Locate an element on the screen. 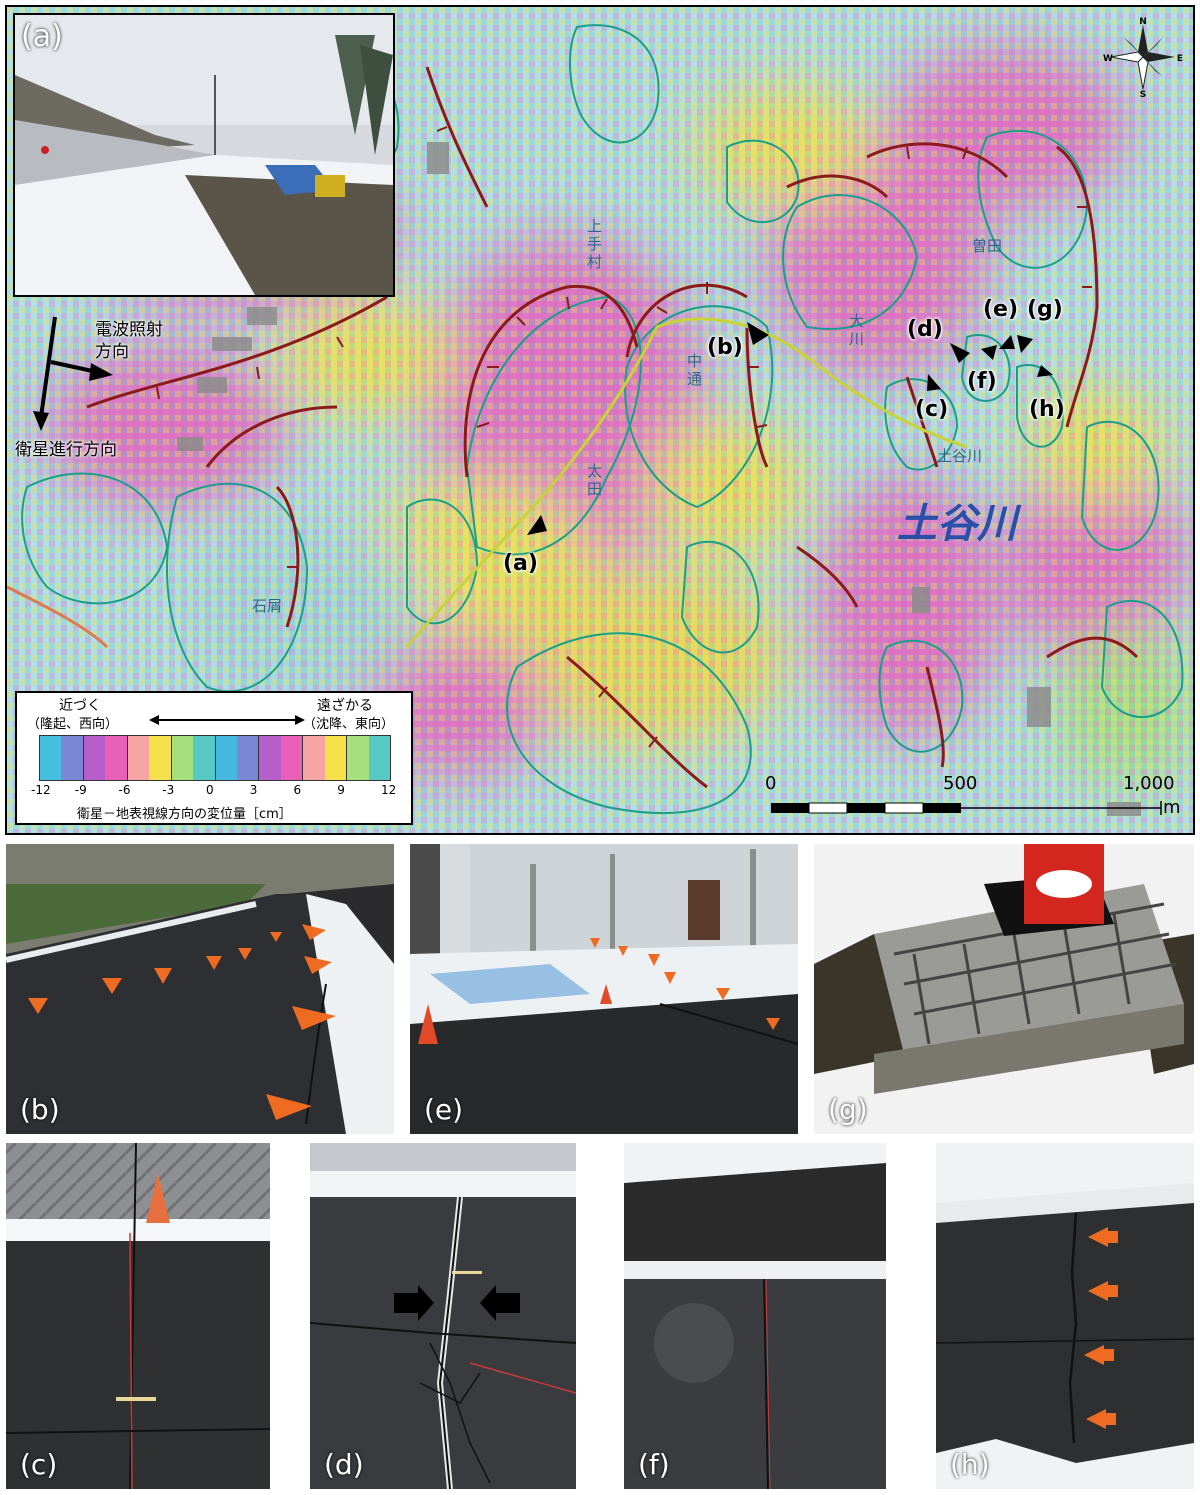 This screenshot has width=1200, height=1495. satellite-direction-arrows is located at coordinates (73, 373).